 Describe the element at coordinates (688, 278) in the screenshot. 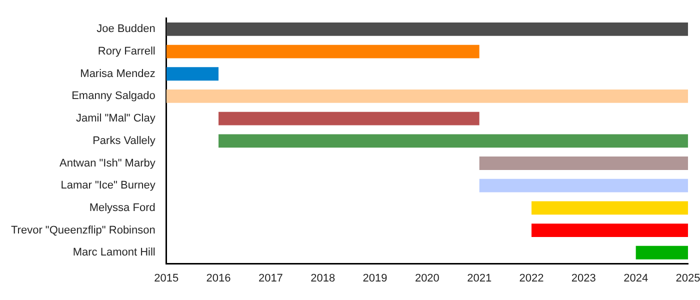

I see `x-tick-label: 2025` at that location.